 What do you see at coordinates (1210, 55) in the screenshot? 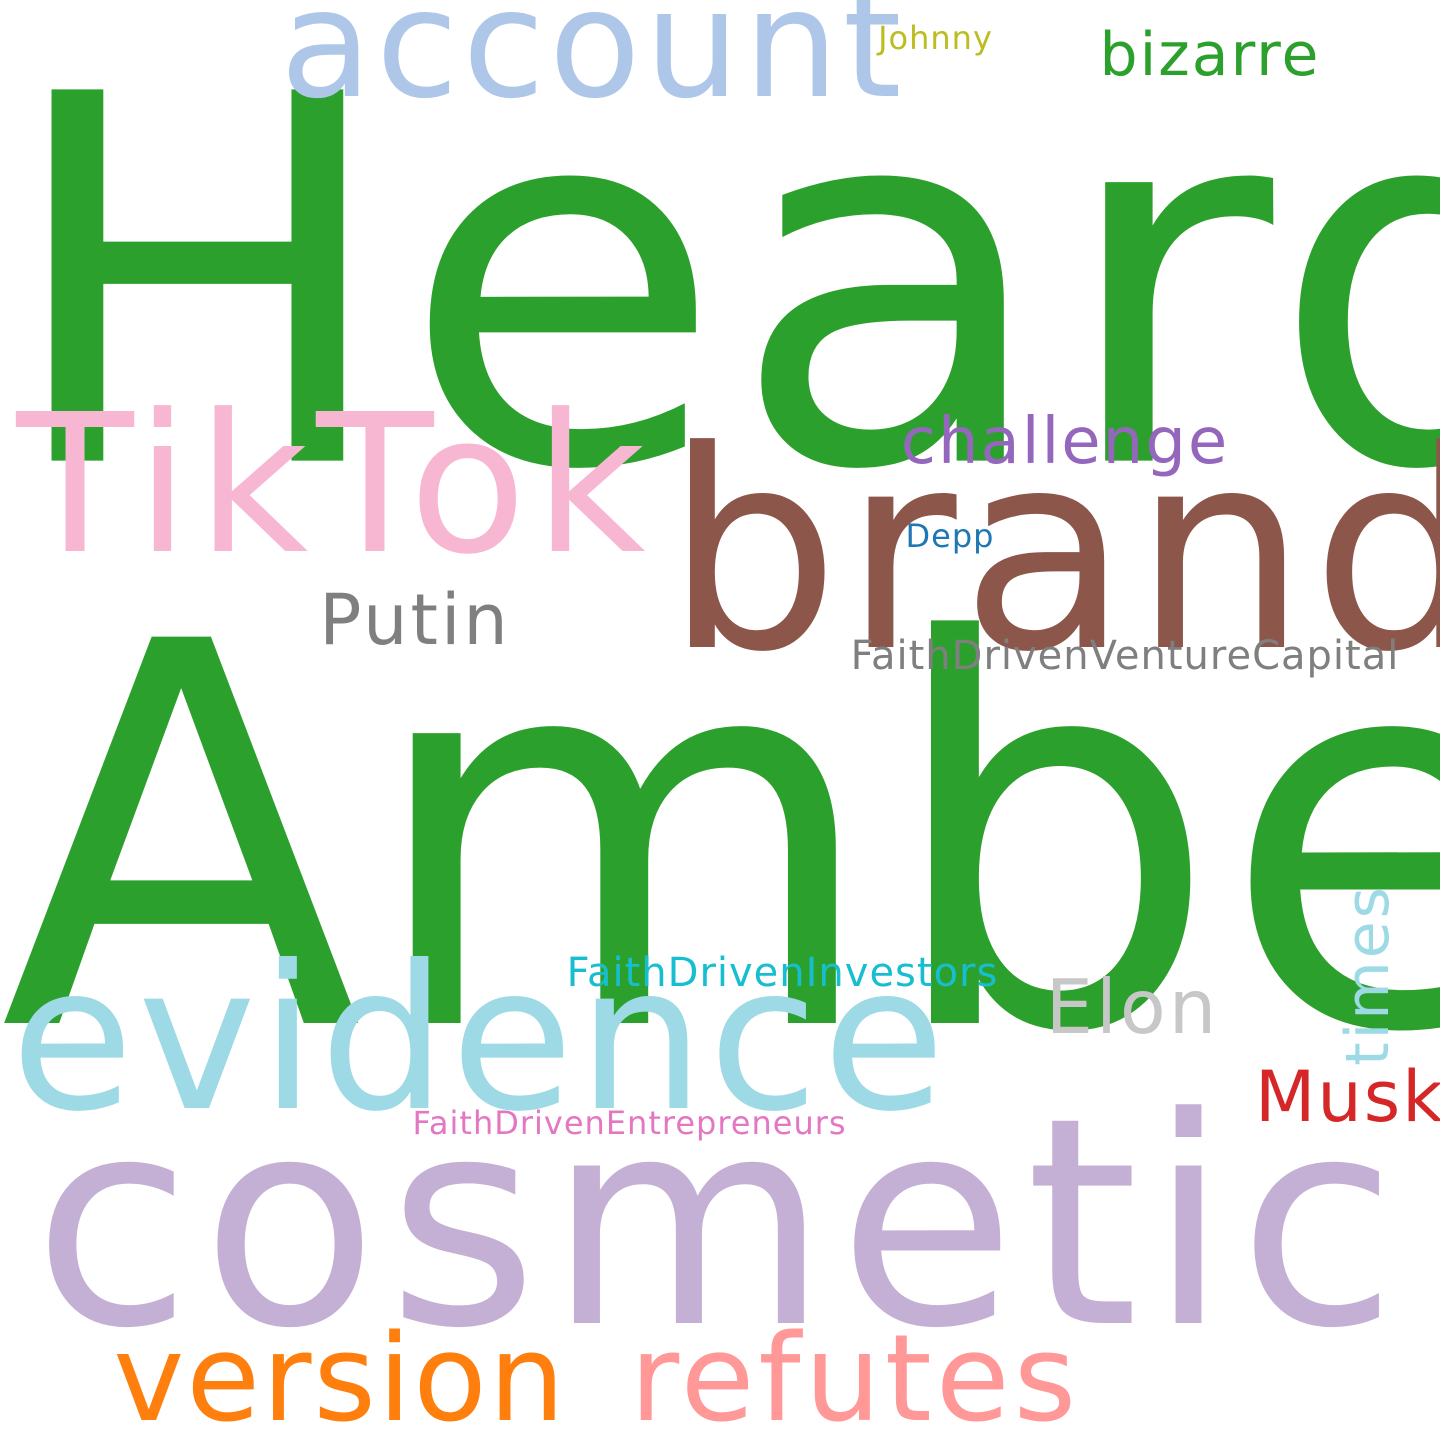
I see `word-bizarre: bizarre` at bounding box center [1210, 55].